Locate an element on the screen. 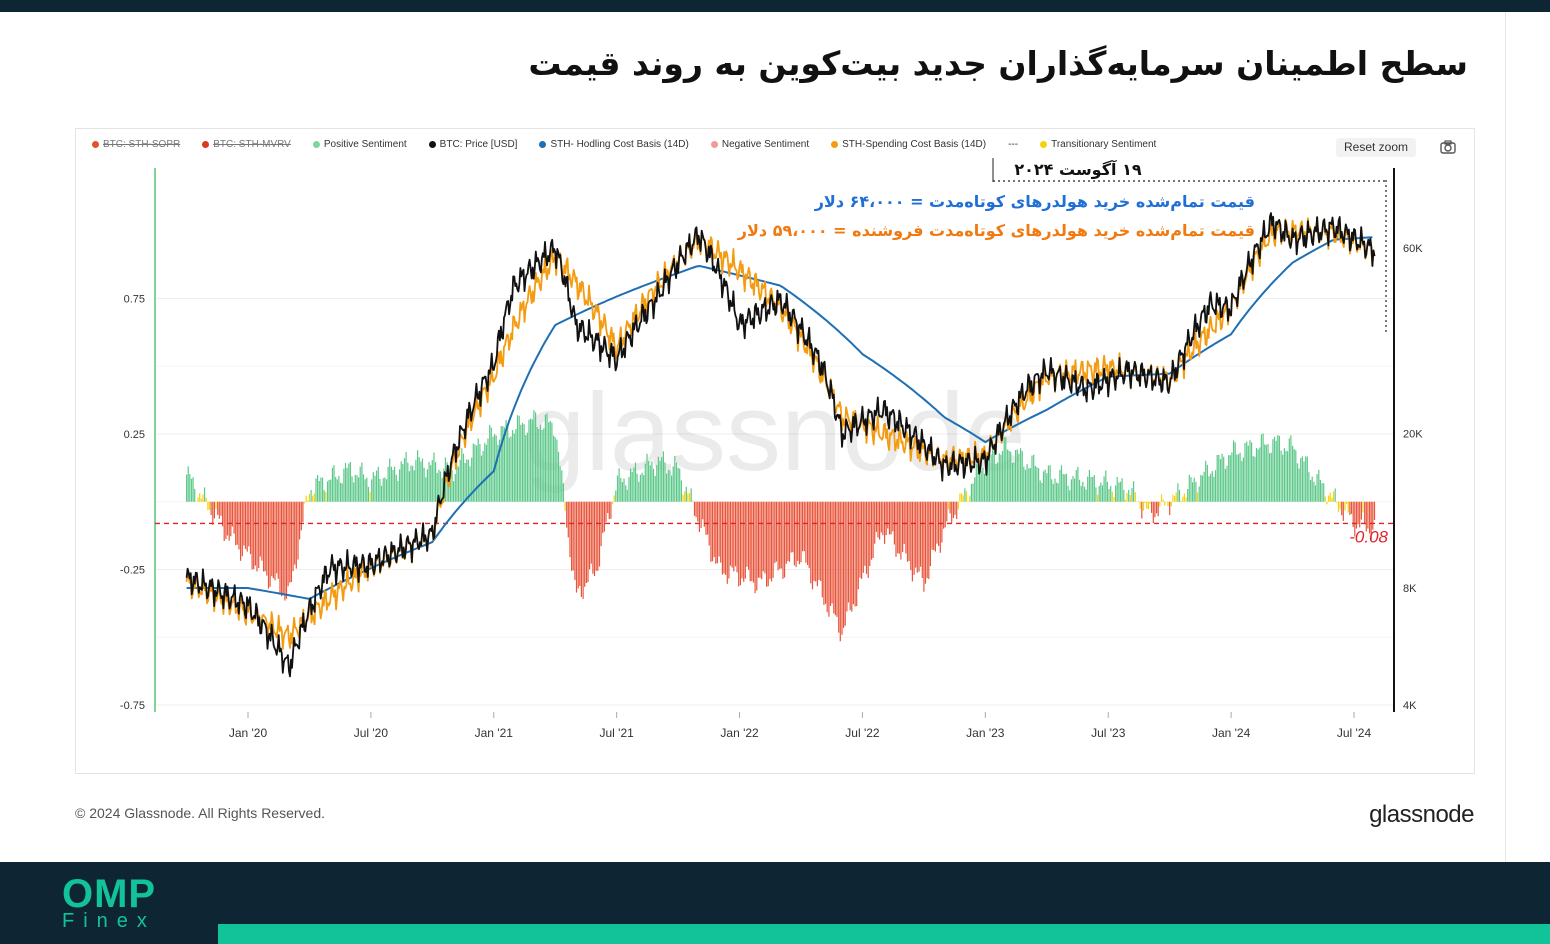 The image size is (1550, 944). legend-label: Negative Sentiment is located at coordinates (765, 144).